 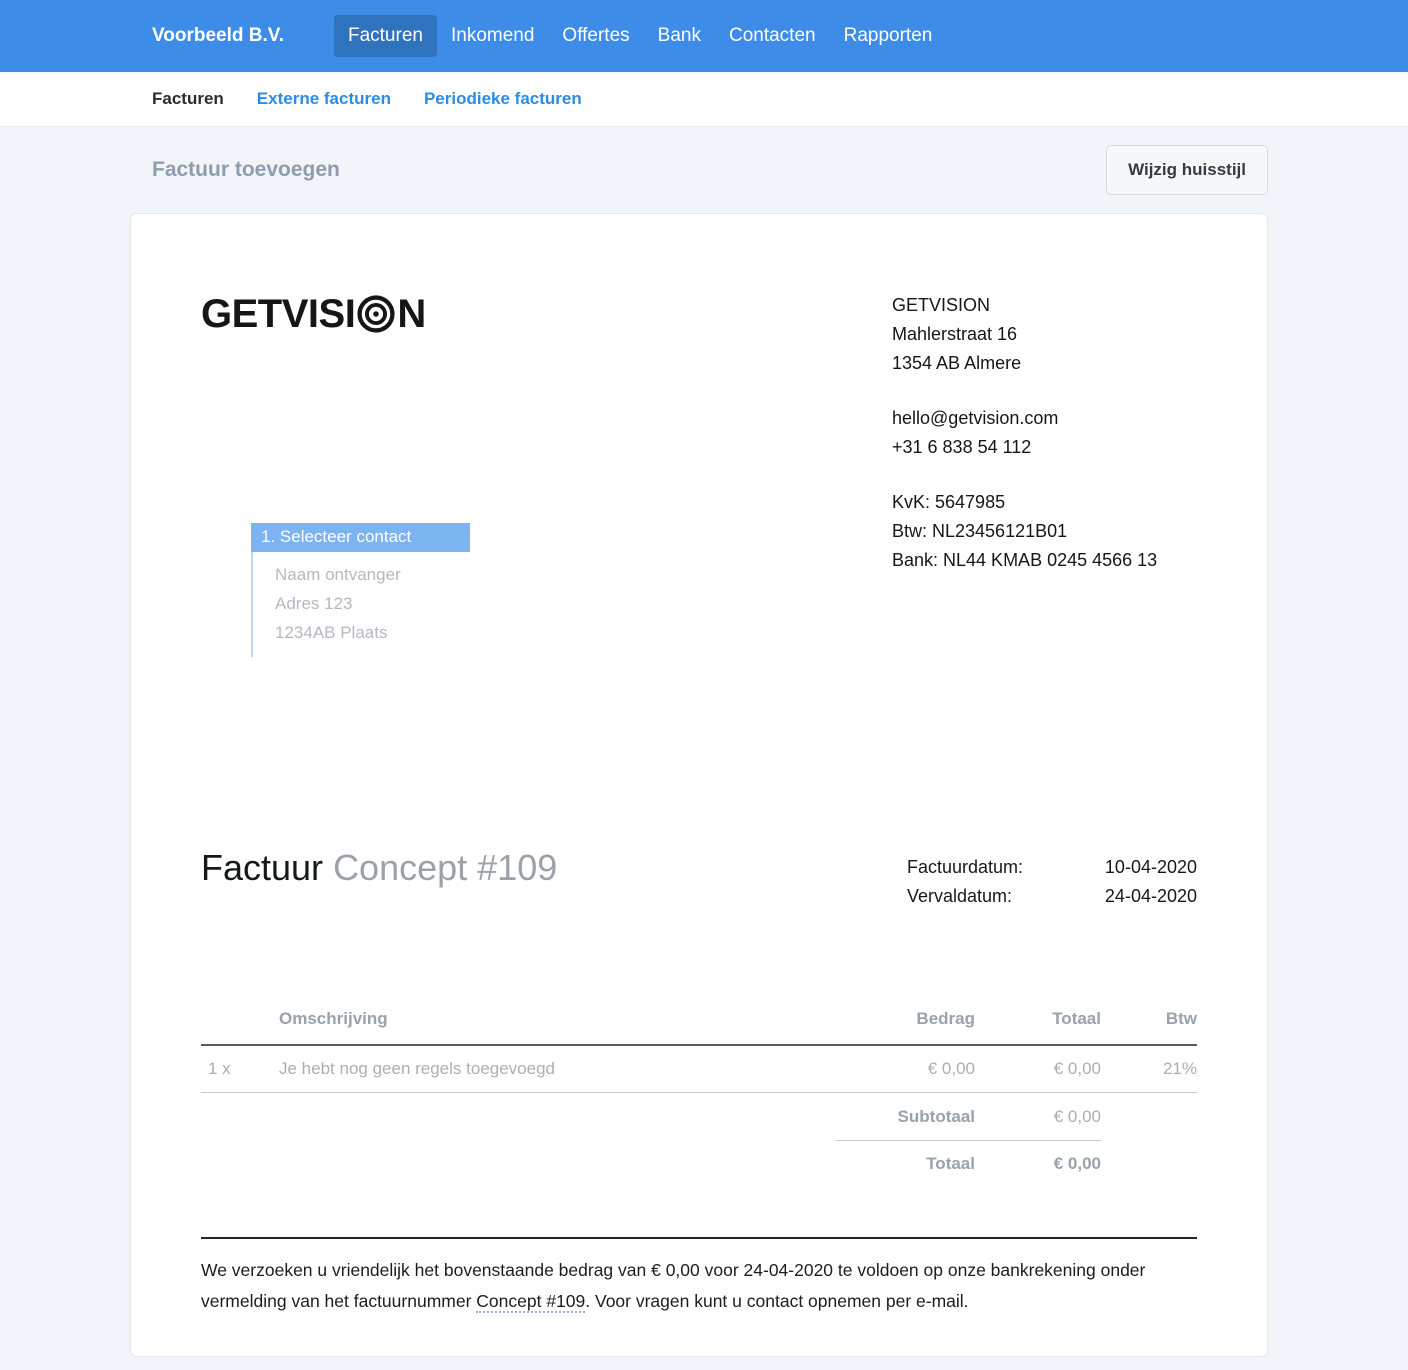 I want to click on logo-text-right: N, so click(x=411, y=314).